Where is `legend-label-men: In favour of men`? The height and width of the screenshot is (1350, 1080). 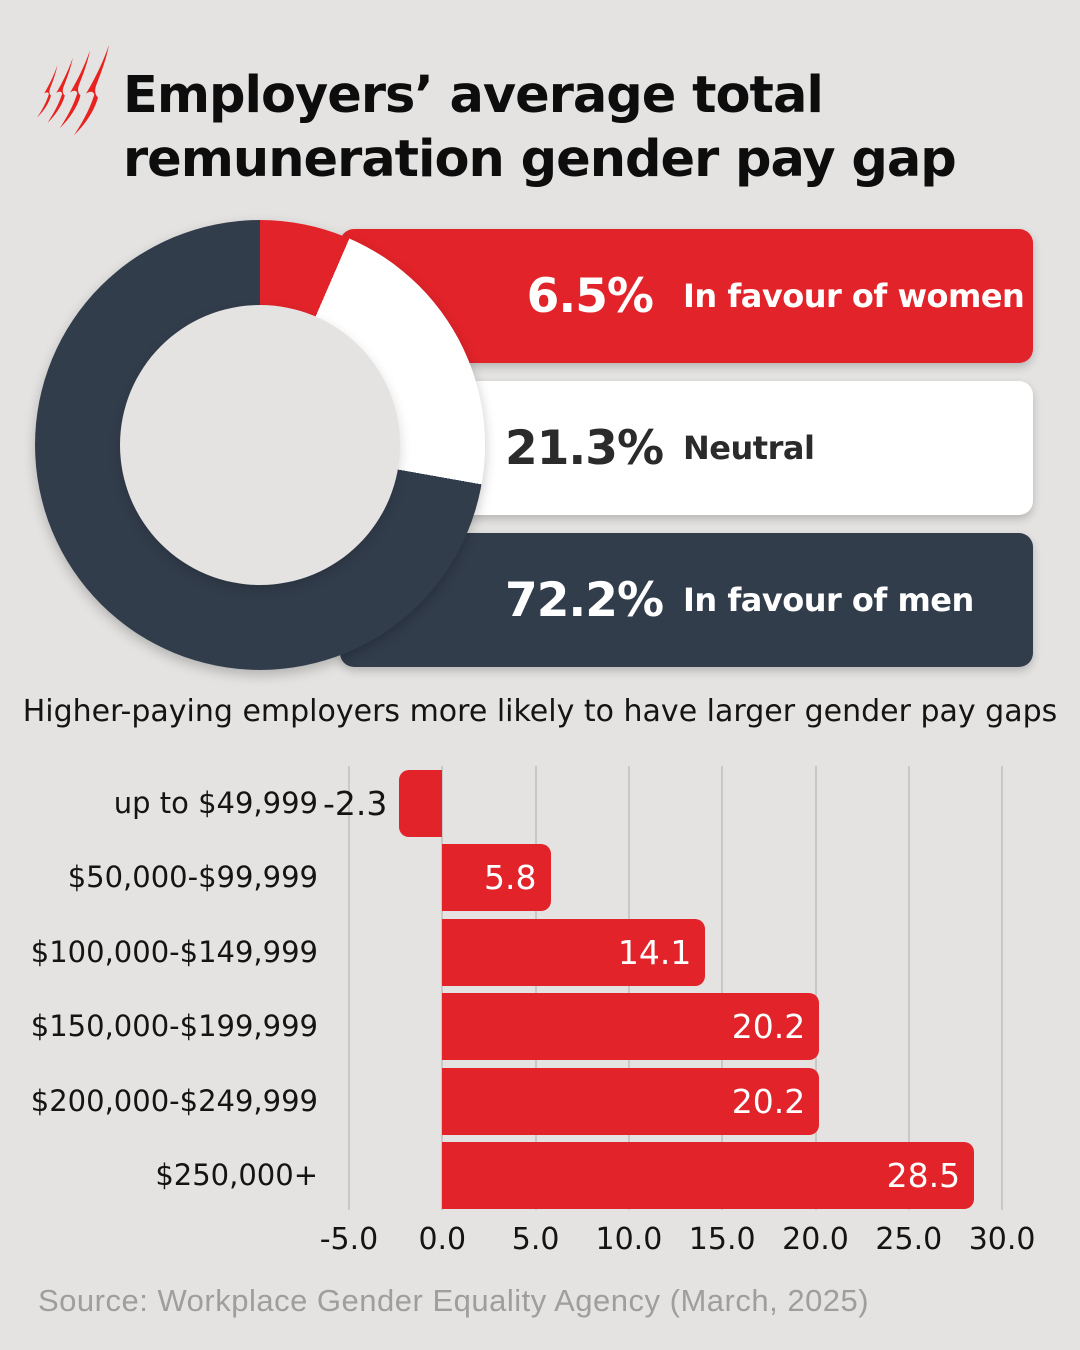
legend-label-men: In favour of men is located at coordinates (828, 600).